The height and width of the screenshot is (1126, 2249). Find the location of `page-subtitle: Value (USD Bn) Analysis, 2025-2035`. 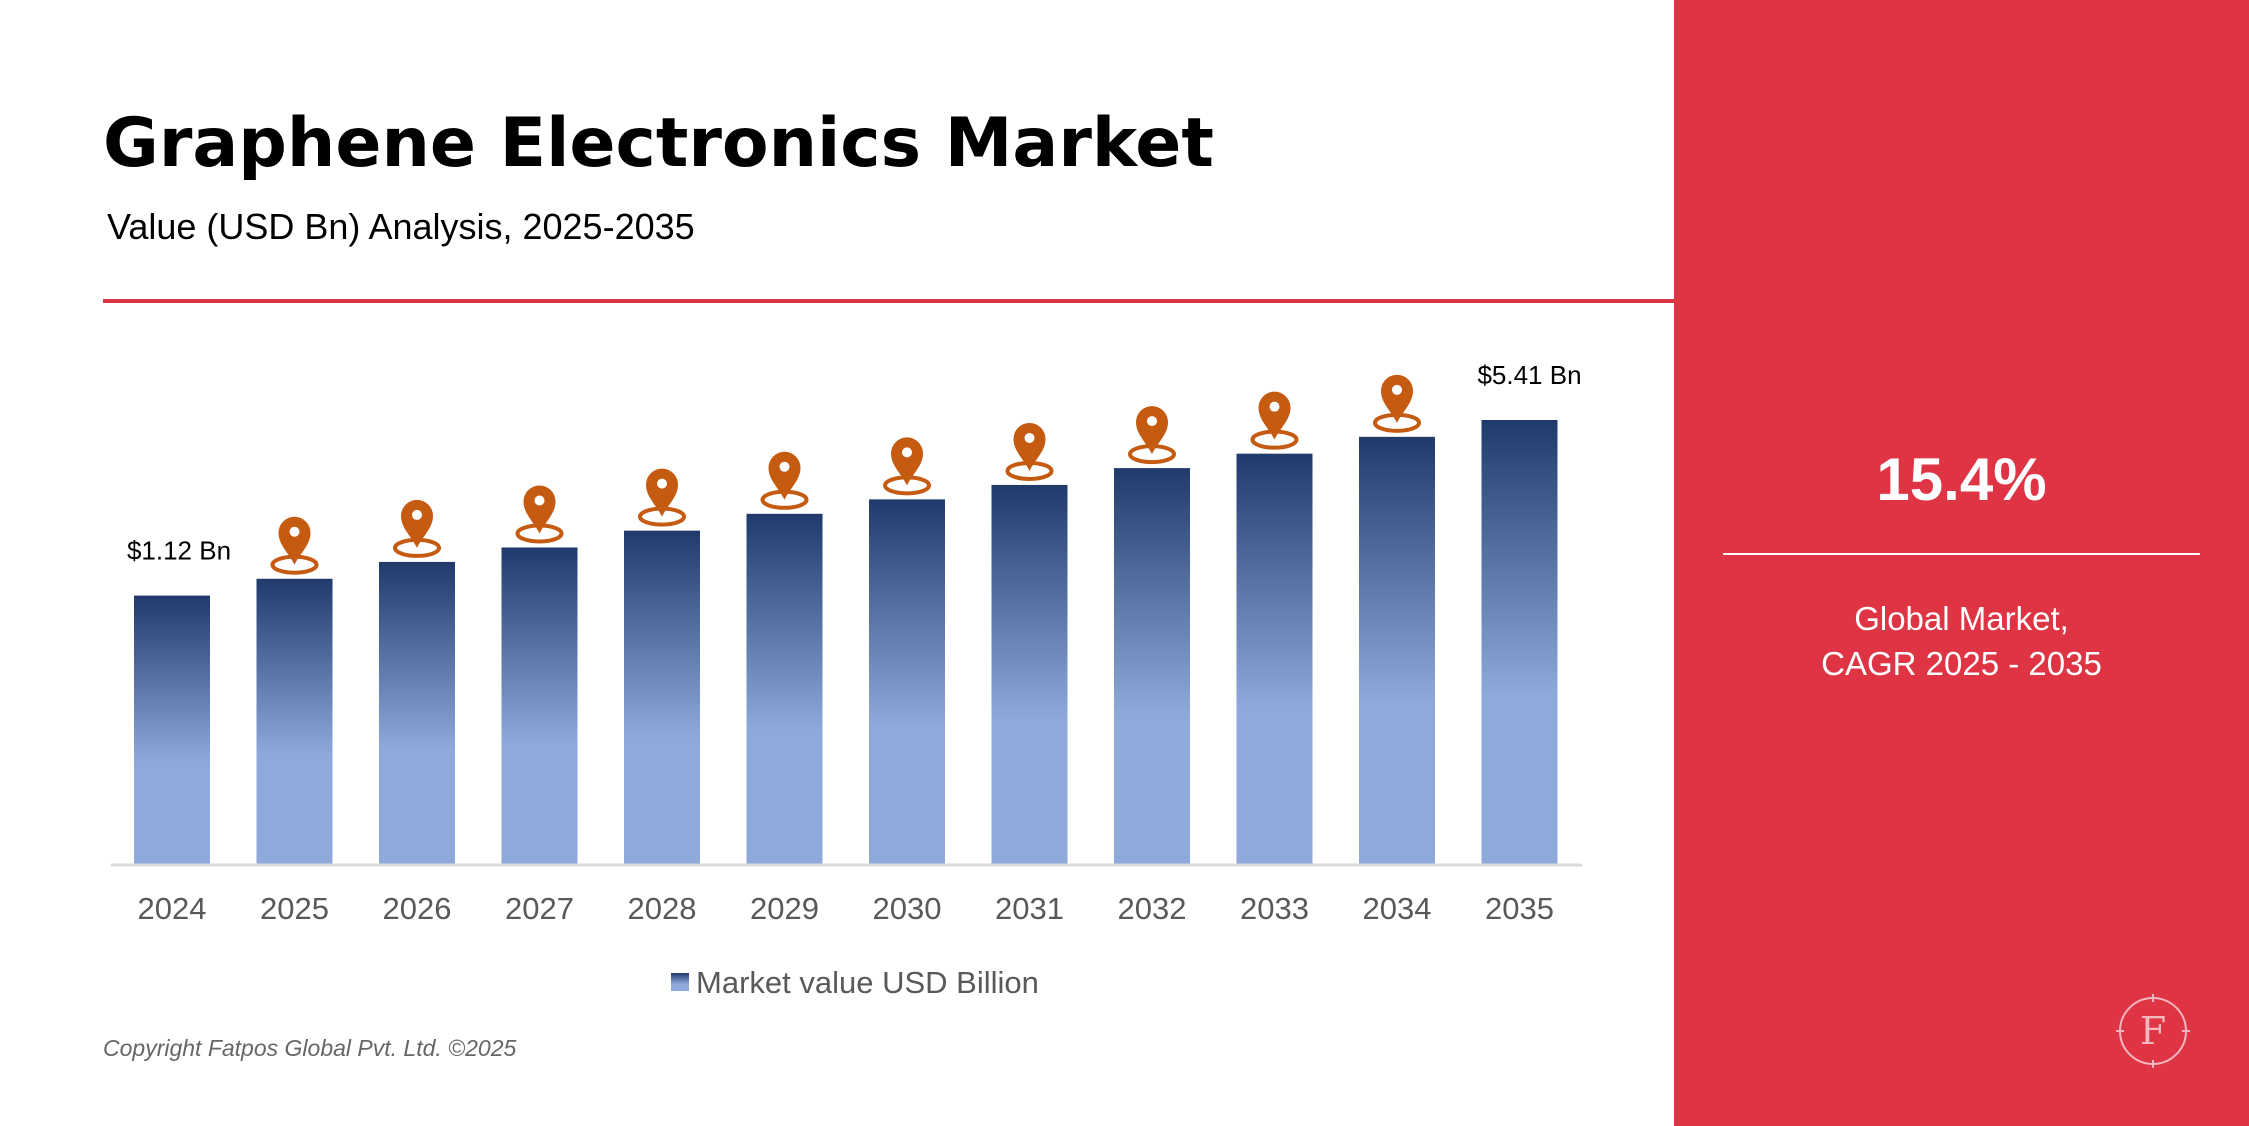

page-subtitle: Value (USD Bn) Analysis, 2025-2035 is located at coordinates (401, 226).